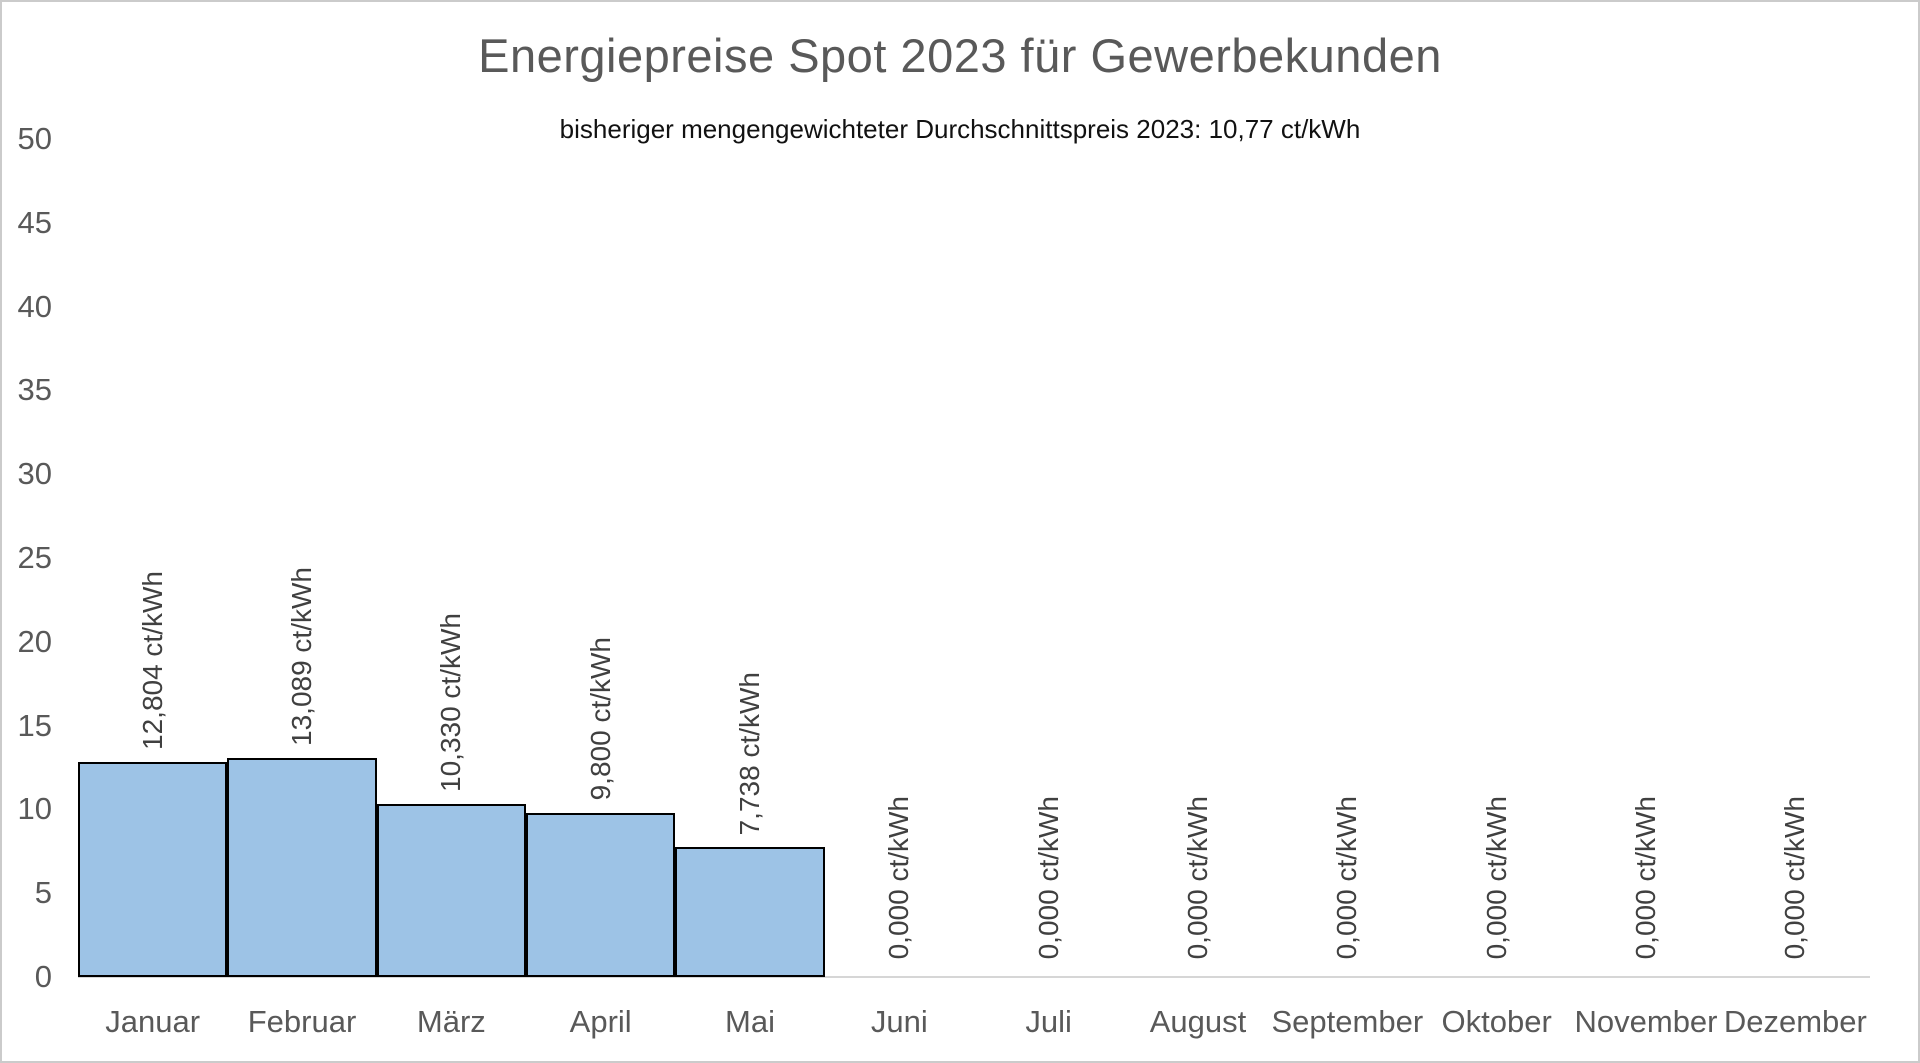  Describe the element at coordinates (1795, 877) in the screenshot. I see `data-label-dezember: 0,000 ct/kWh` at that location.